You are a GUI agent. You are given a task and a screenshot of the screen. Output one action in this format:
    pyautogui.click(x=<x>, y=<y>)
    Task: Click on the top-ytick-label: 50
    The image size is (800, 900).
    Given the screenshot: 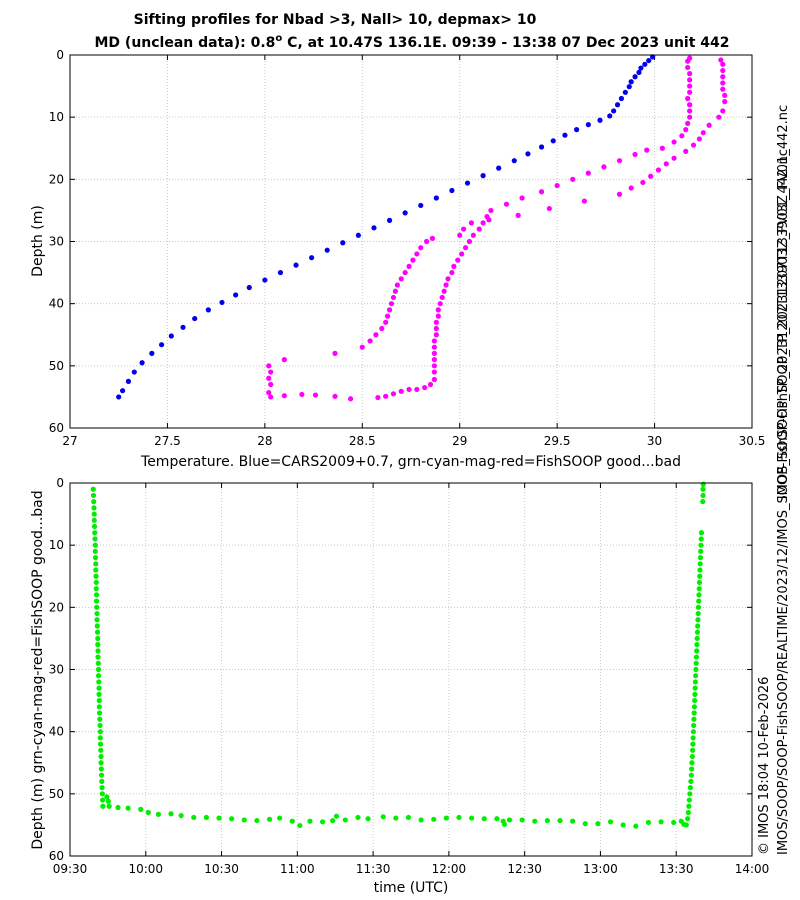 What is the action you would take?
    pyautogui.click(x=56, y=366)
    